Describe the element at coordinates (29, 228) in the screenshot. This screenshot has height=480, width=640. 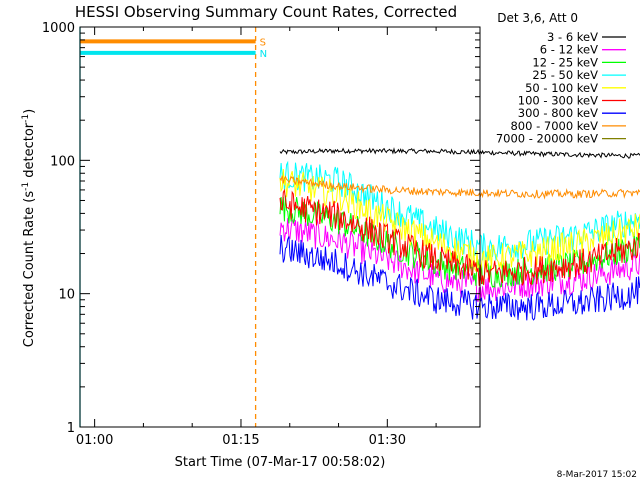
I see `y-axis-label: Corrected Count Rate (s-1 detector-1)` at that location.